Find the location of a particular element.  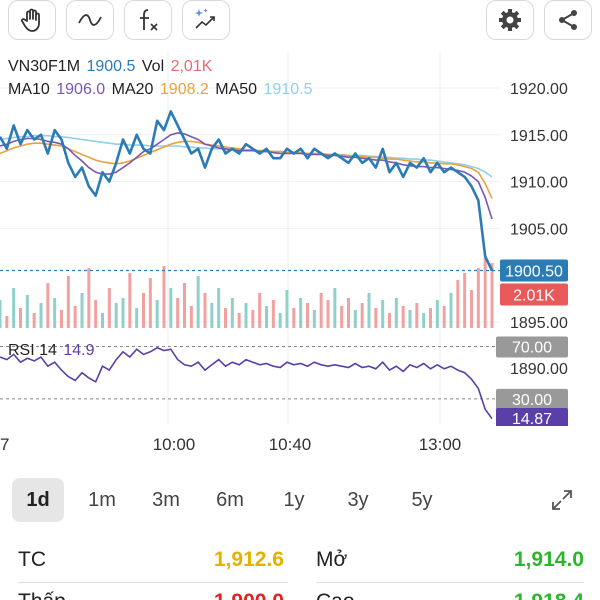

vol-value: 2,01K is located at coordinates (191, 66).